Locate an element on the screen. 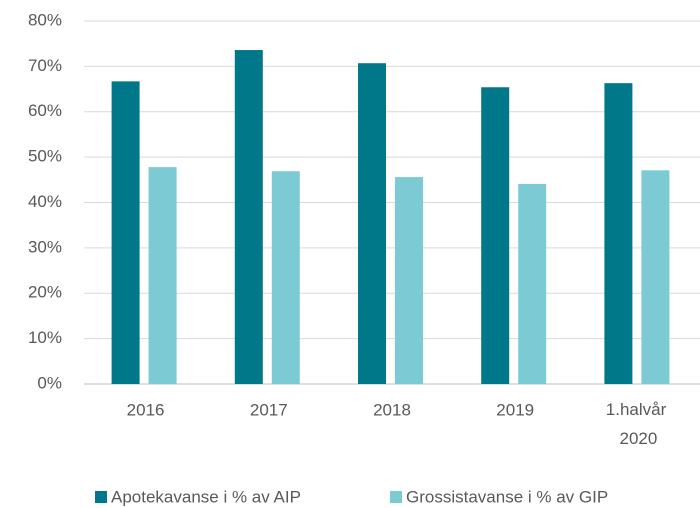 This screenshot has width=700, height=508. y-tick-label: 40% is located at coordinates (45, 201).